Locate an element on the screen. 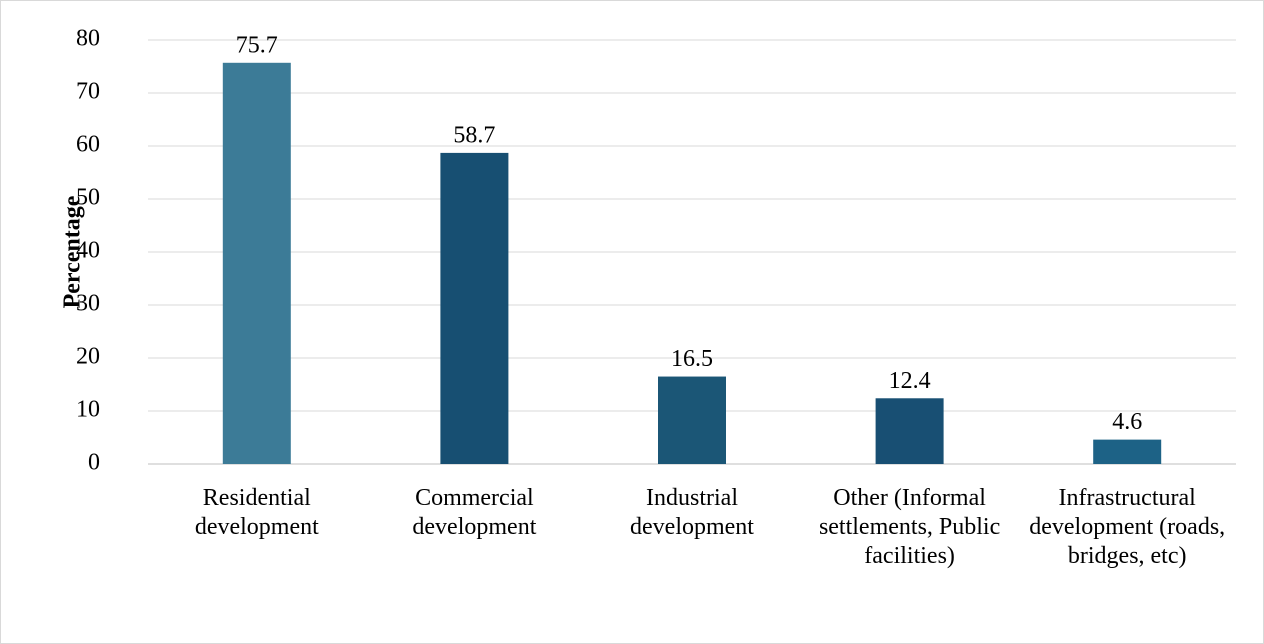 The width and height of the screenshot is (1264, 644). y-tick-label: 20 is located at coordinates (88, 357).